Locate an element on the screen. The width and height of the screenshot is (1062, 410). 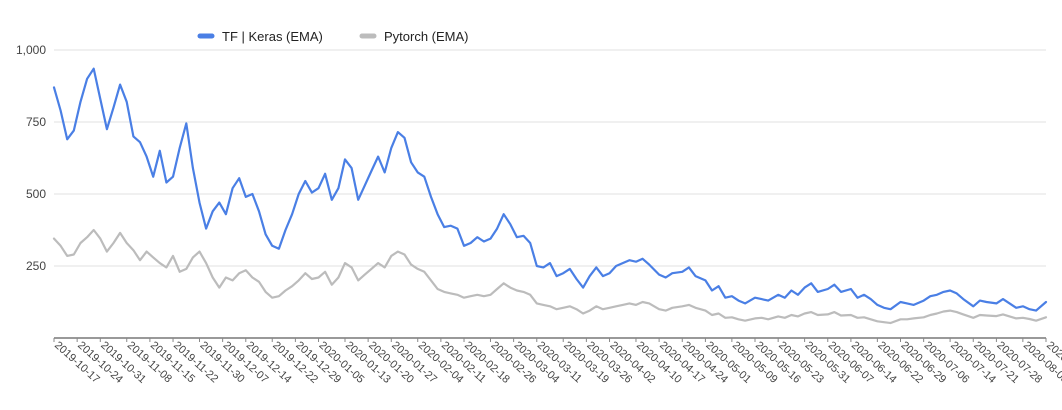
y-axis-ticks: 250 500 750 1,000 is located at coordinates (31, 158).